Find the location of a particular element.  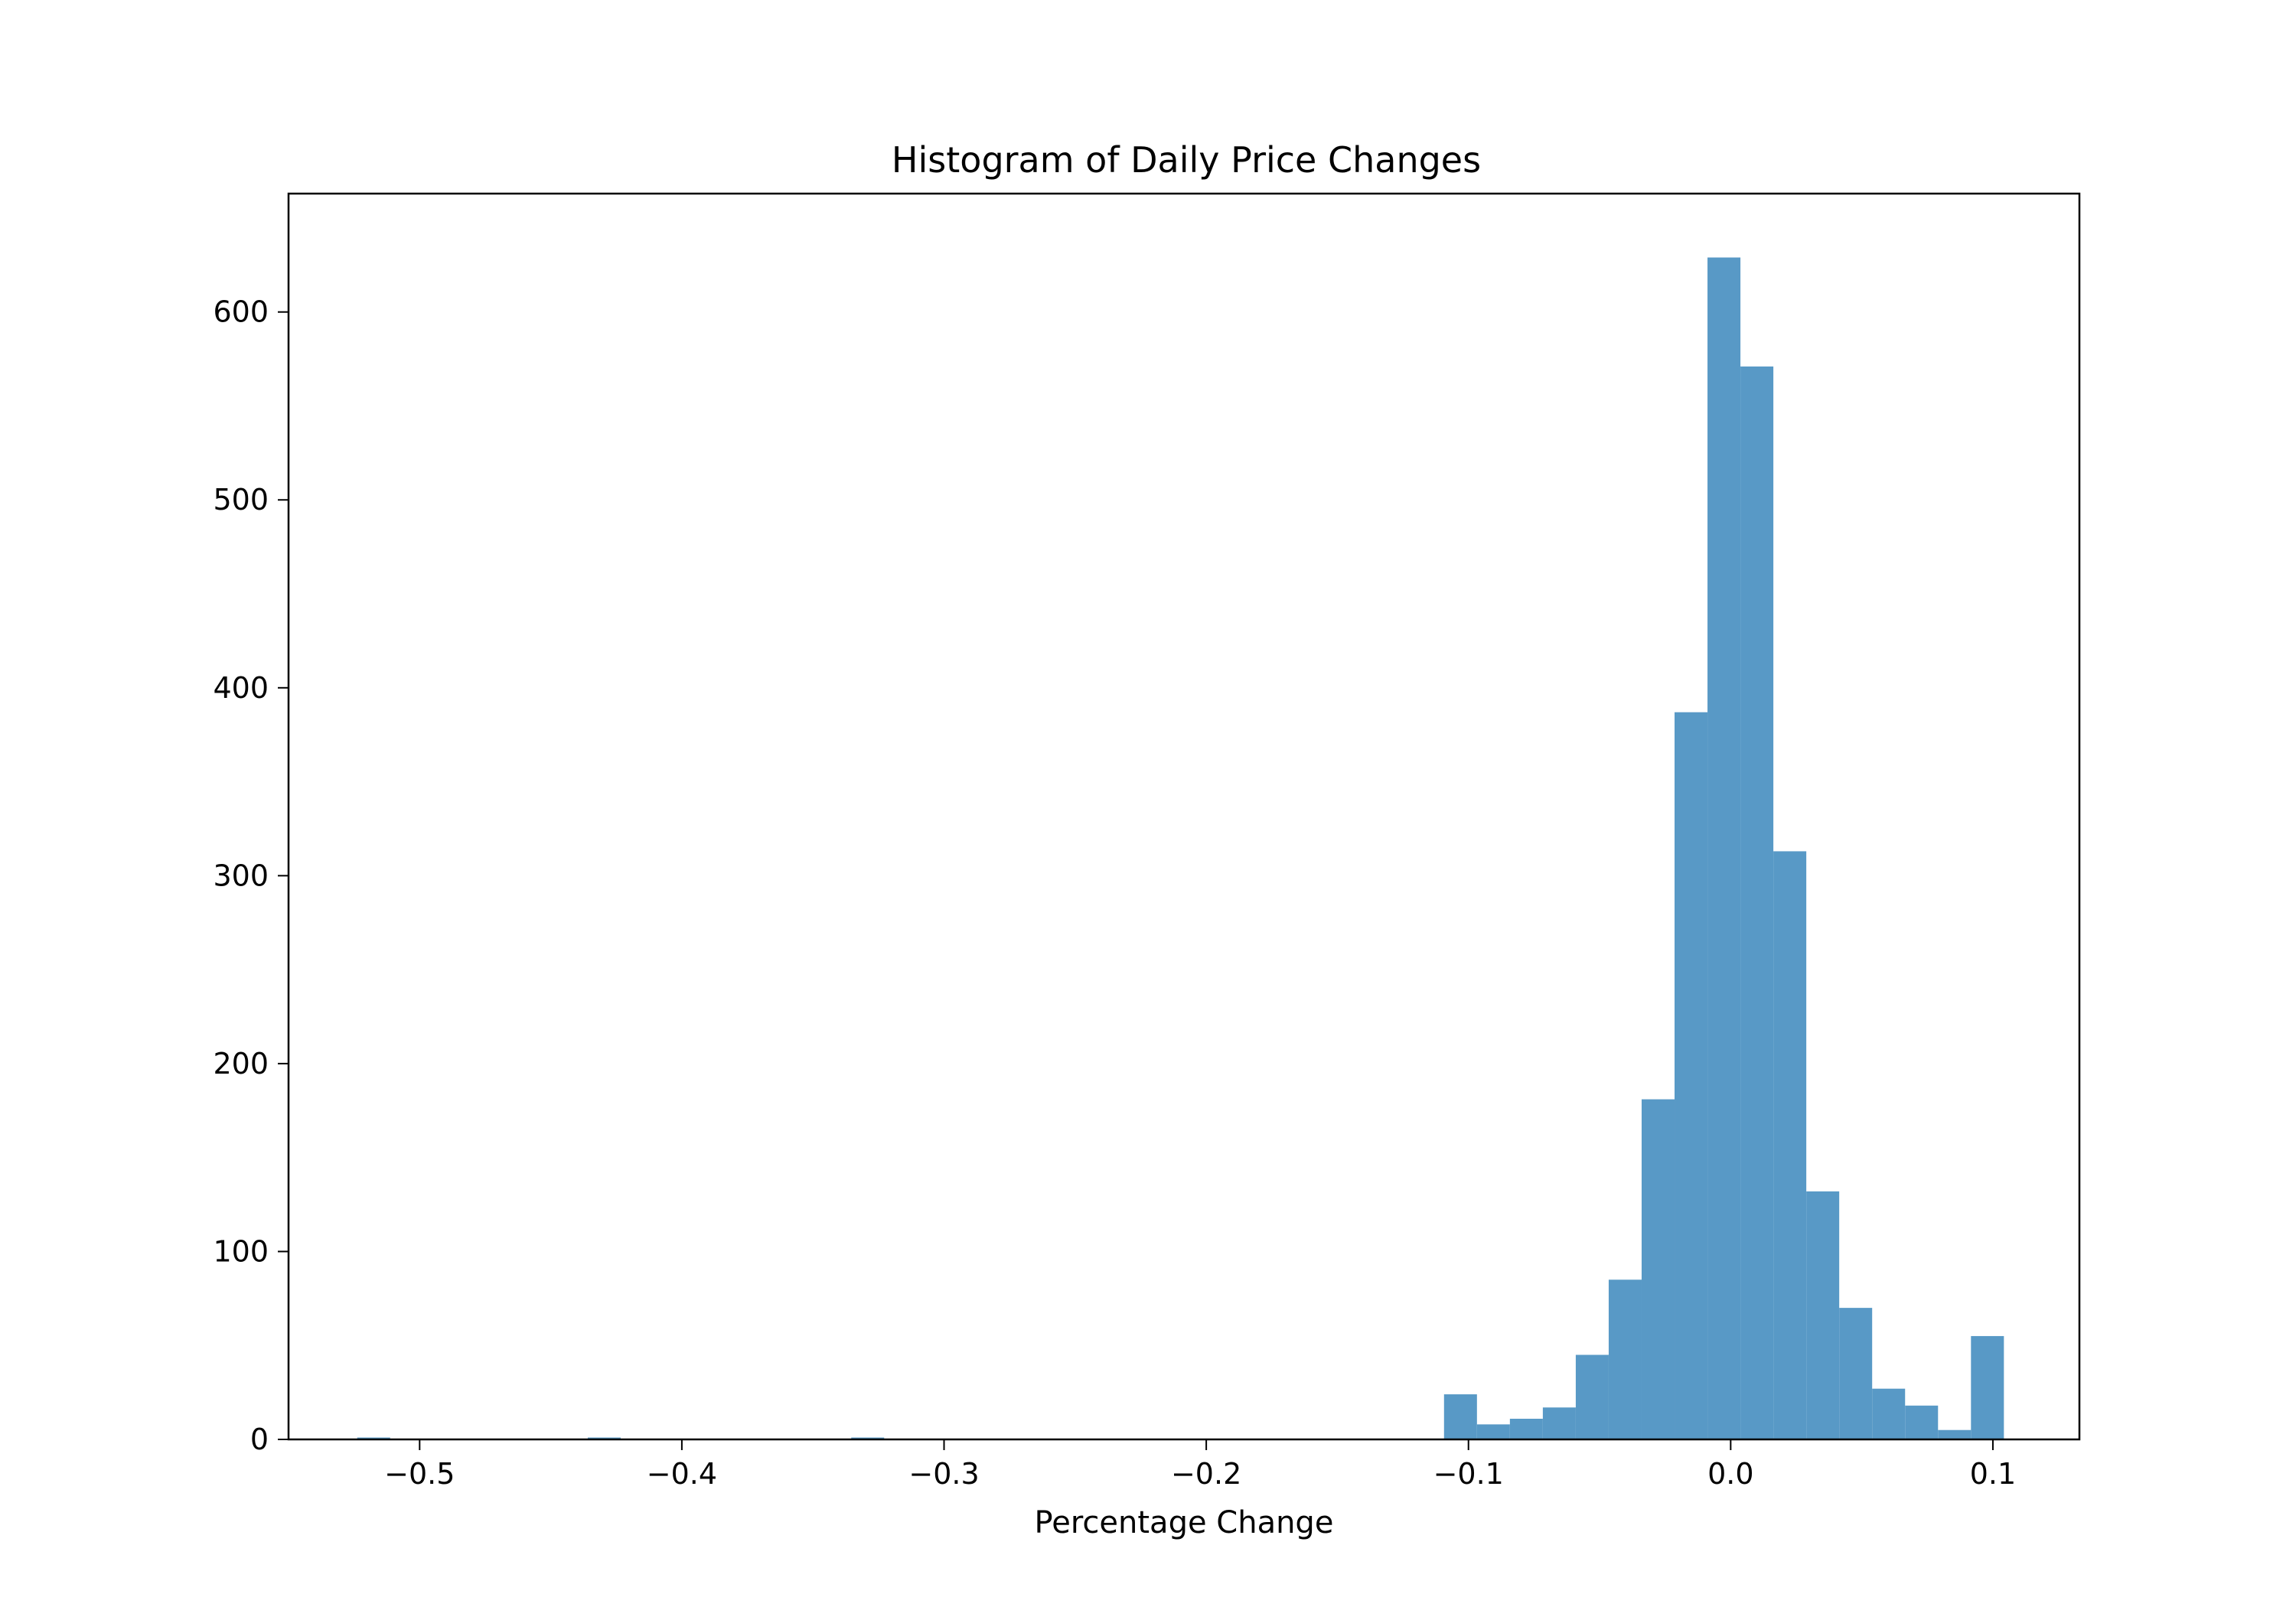

y-axis-ticks: 0 100 200 300 400 500 600 is located at coordinates (251, 875).